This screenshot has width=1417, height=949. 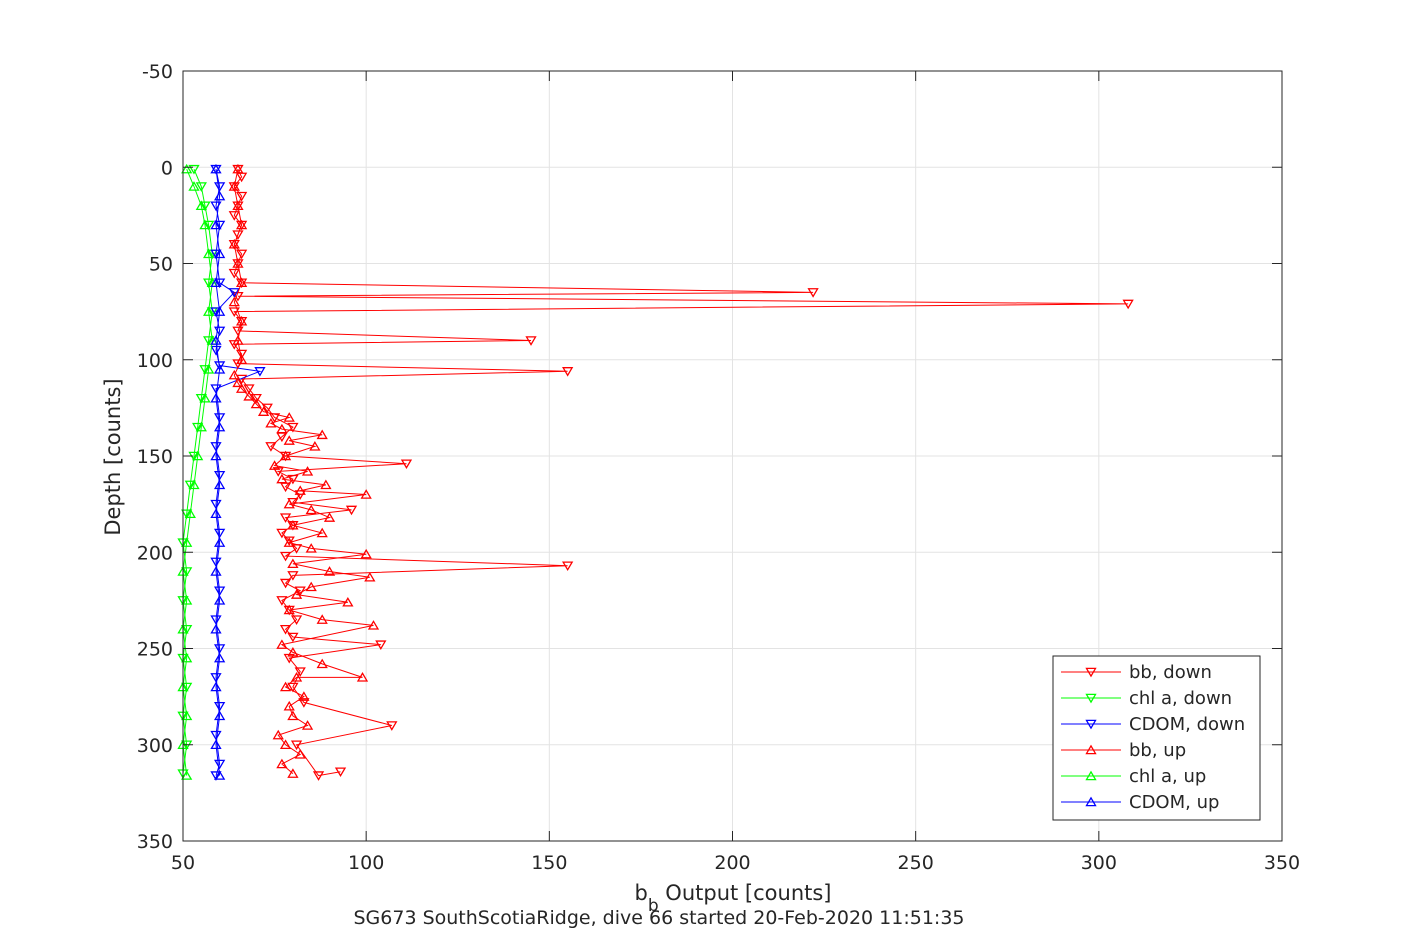 What do you see at coordinates (745, 893) in the screenshot?
I see `x-axis-label-rest: Output [counts]` at bounding box center [745, 893].